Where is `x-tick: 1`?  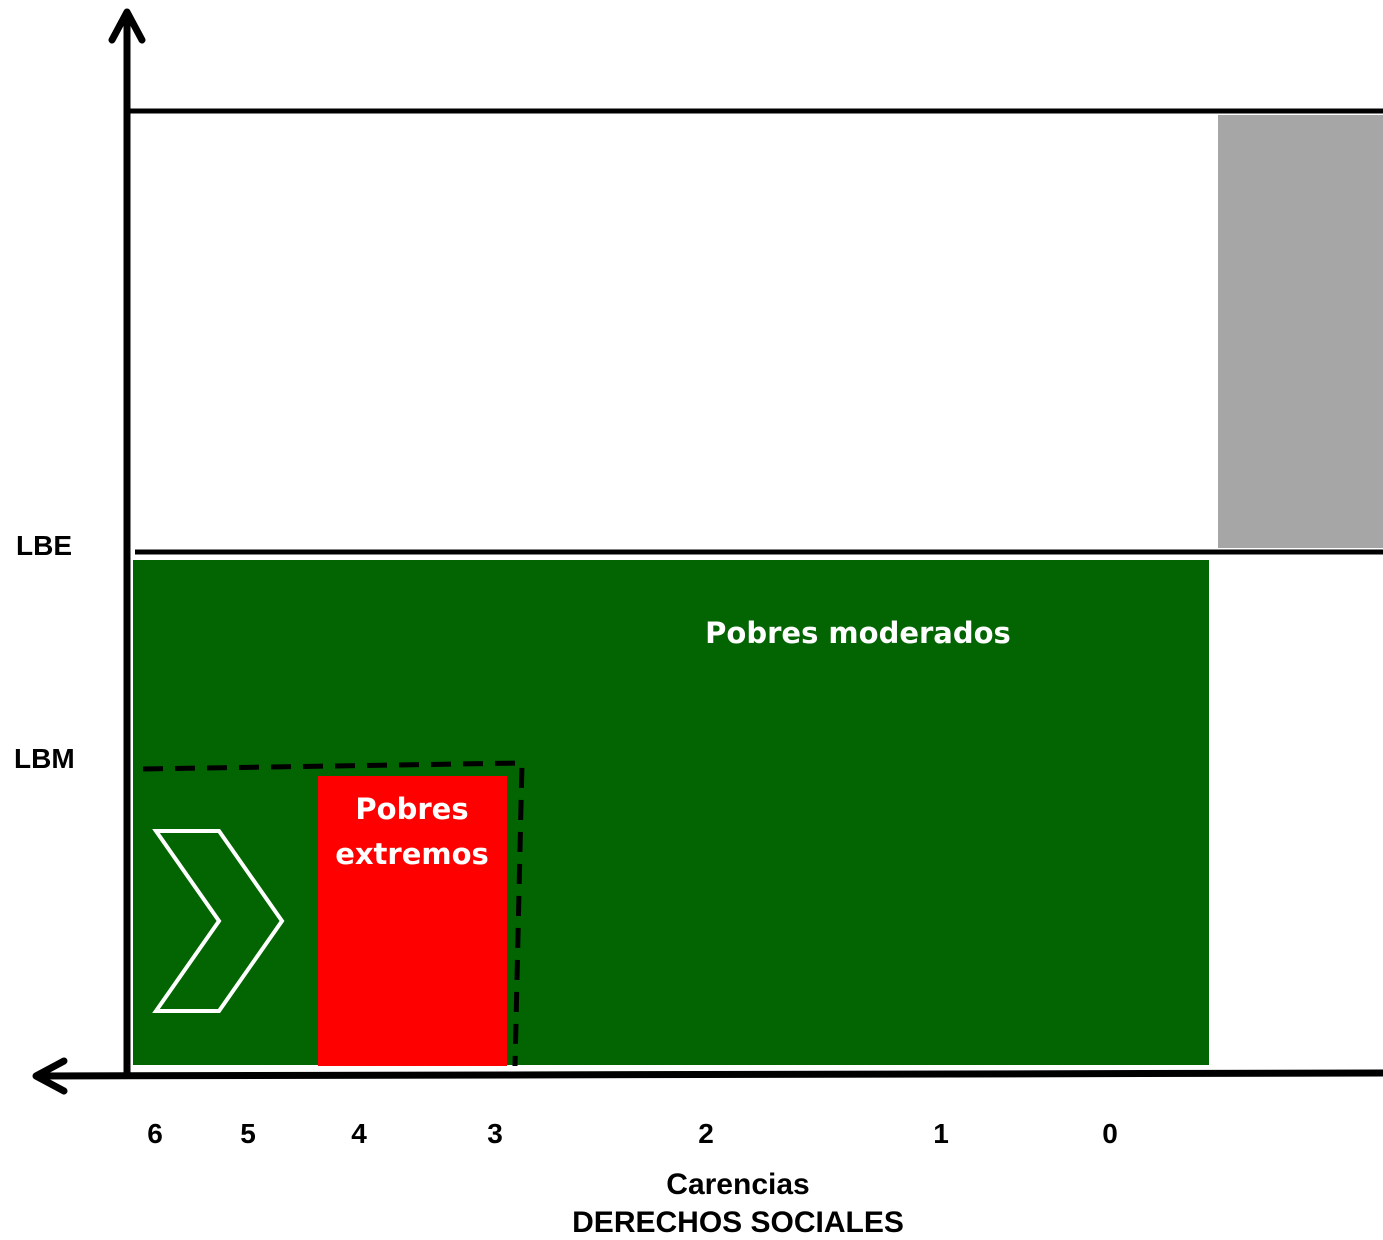
x-tick: 1 is located at coordinates (941, 1133).